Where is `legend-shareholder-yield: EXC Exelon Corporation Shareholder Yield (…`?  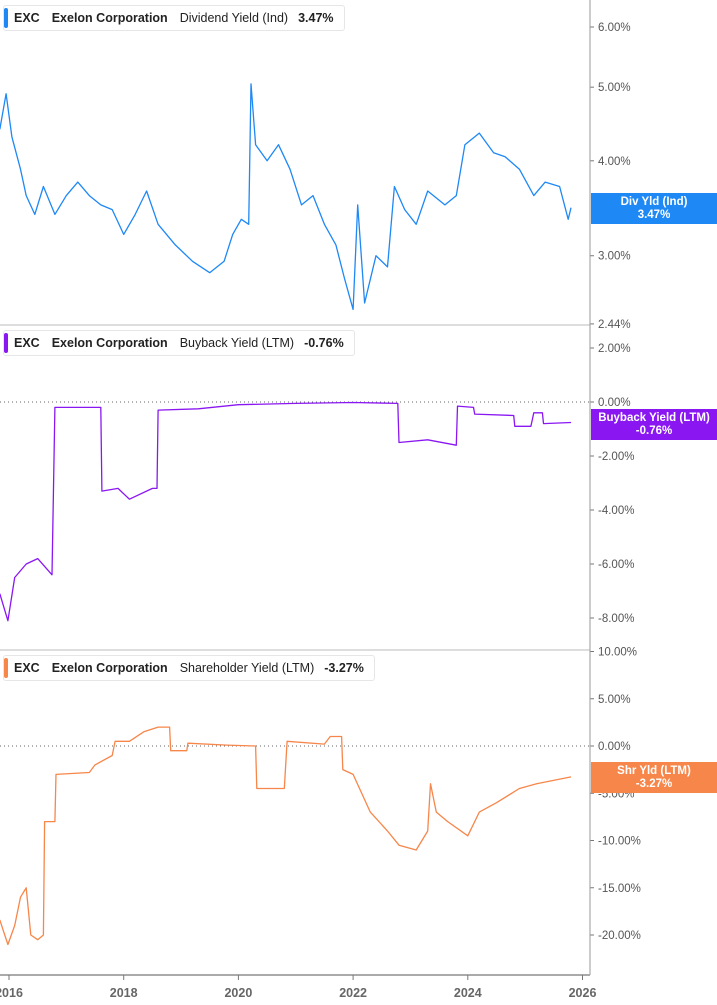
legend-shareholder-yield: EXC Exelon Corporation Shareholder Yield (… is located at coordinates (189, 668).